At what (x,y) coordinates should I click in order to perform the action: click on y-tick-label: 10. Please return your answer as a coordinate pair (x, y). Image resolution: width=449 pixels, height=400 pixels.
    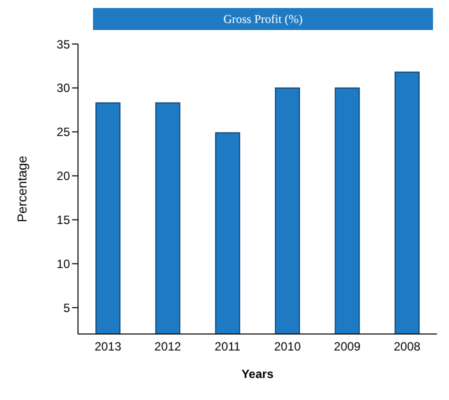
    Looking at the image, I should click on (63, 263).